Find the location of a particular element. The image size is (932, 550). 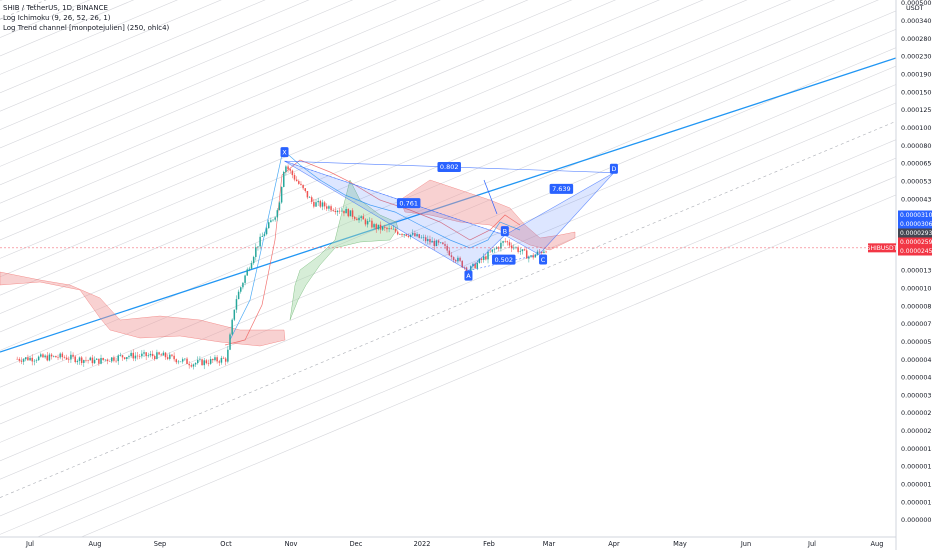

time-tick-label: Feb is located at coordinates (489, 544).